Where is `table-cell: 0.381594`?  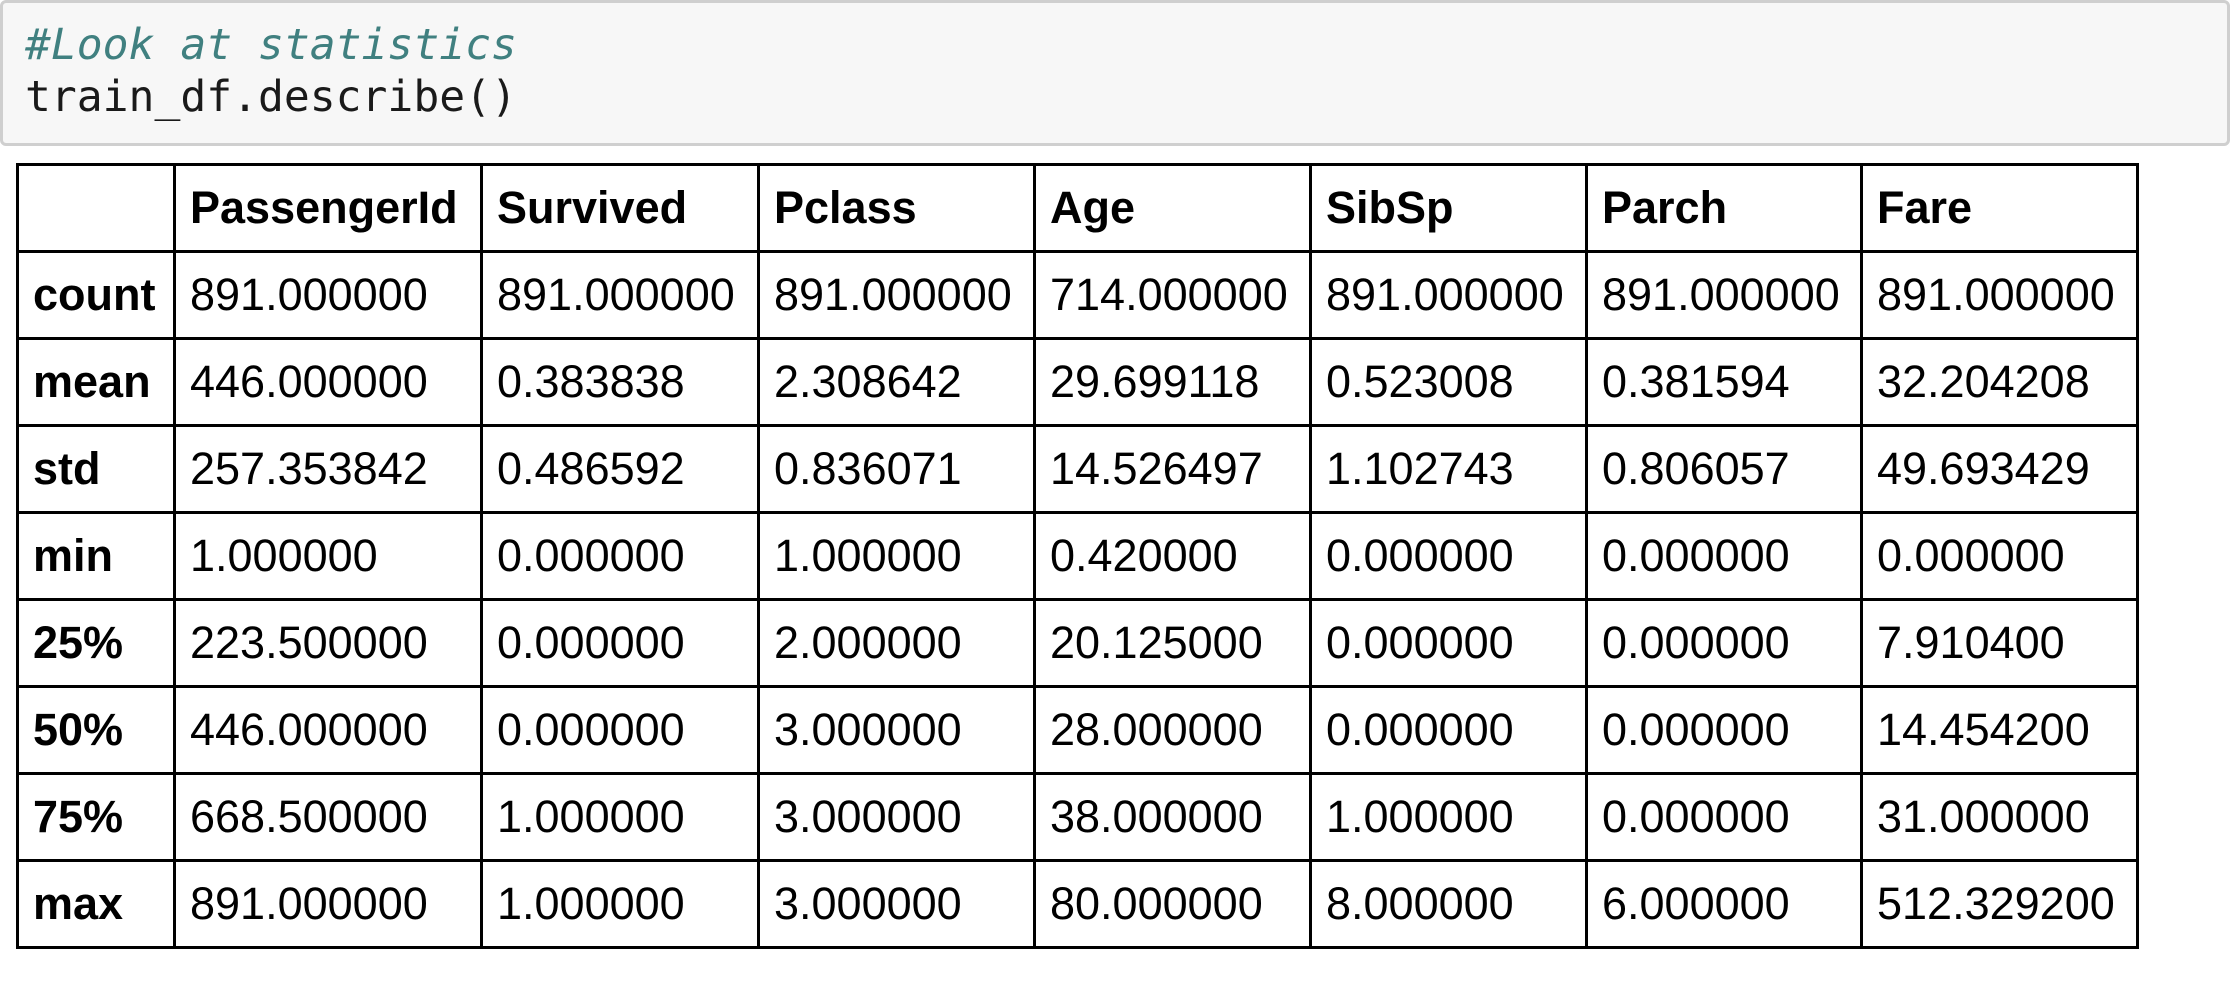
table-cell: 0.381594 is located at coordinates (1724, 382).